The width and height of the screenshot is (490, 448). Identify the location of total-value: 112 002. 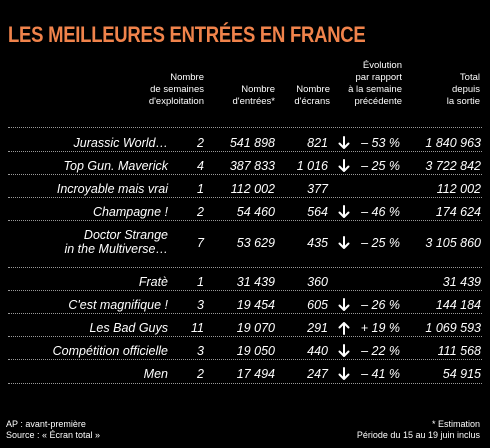
(458, 189).